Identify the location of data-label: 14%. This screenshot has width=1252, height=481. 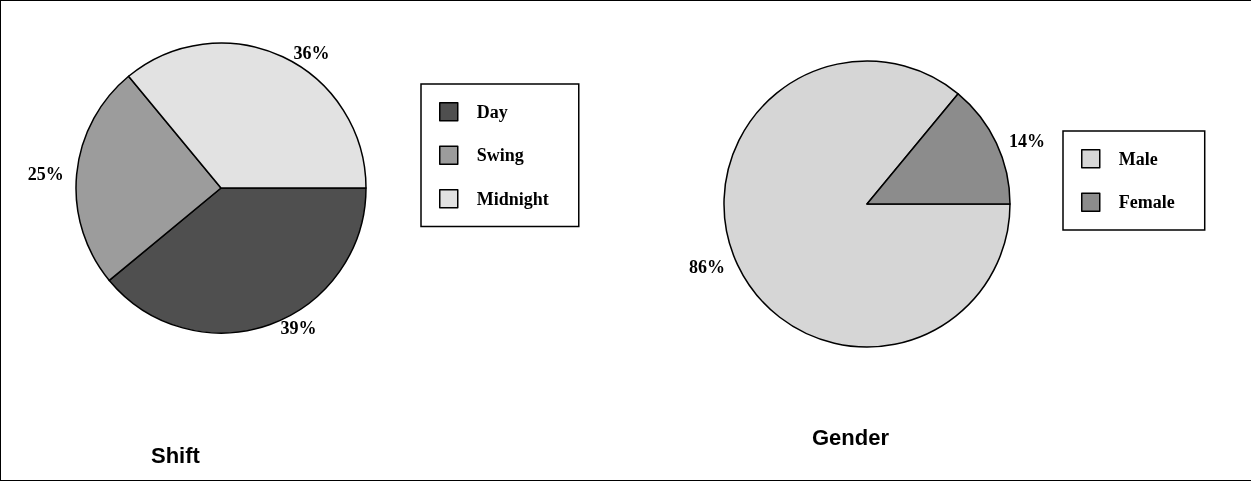
(1027, 141).